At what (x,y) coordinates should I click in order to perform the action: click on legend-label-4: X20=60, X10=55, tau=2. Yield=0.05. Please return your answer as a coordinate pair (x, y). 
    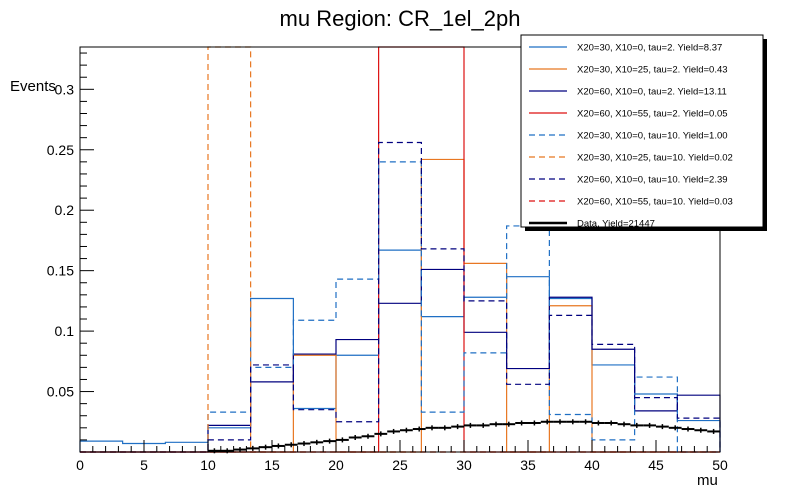
    Looking at the image, I should click on (652, 114).